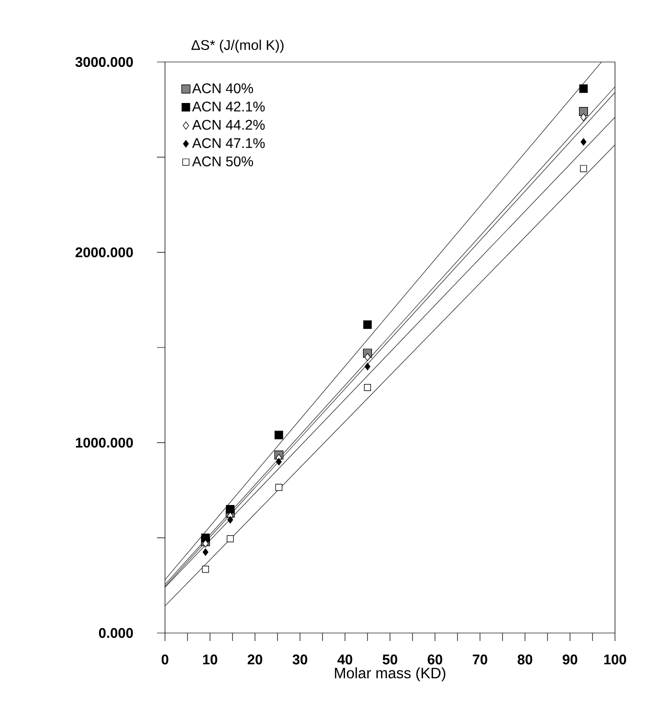  I want to click on y-tick-label: 2000.000, so click(104, 252).